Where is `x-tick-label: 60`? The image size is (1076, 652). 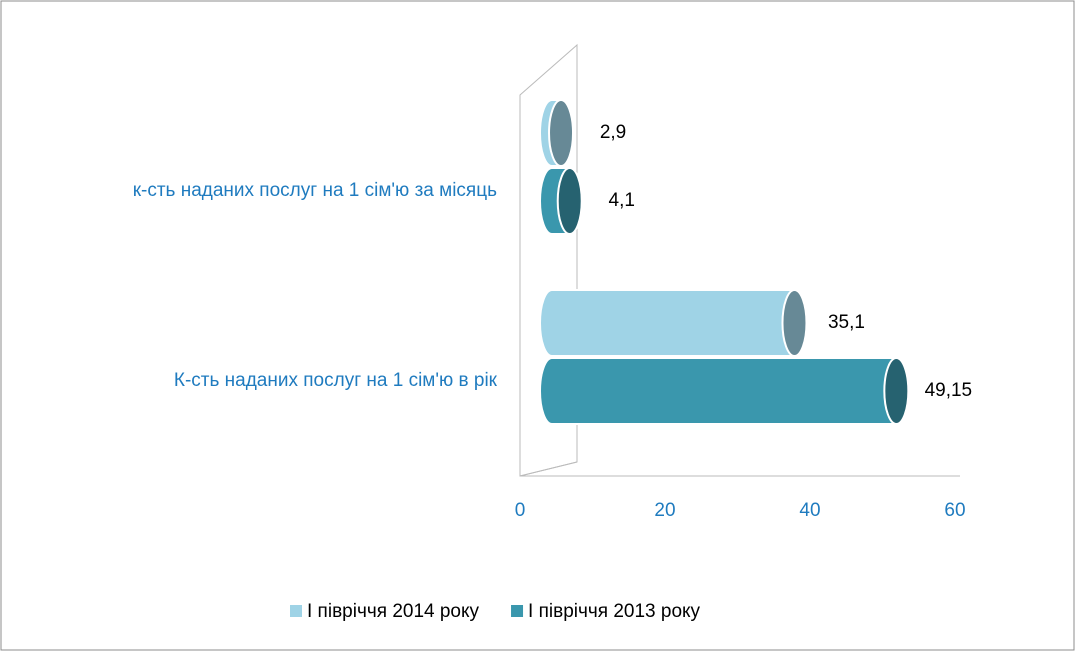
x-tick-label: 60 is located at coordinates (954, 510).